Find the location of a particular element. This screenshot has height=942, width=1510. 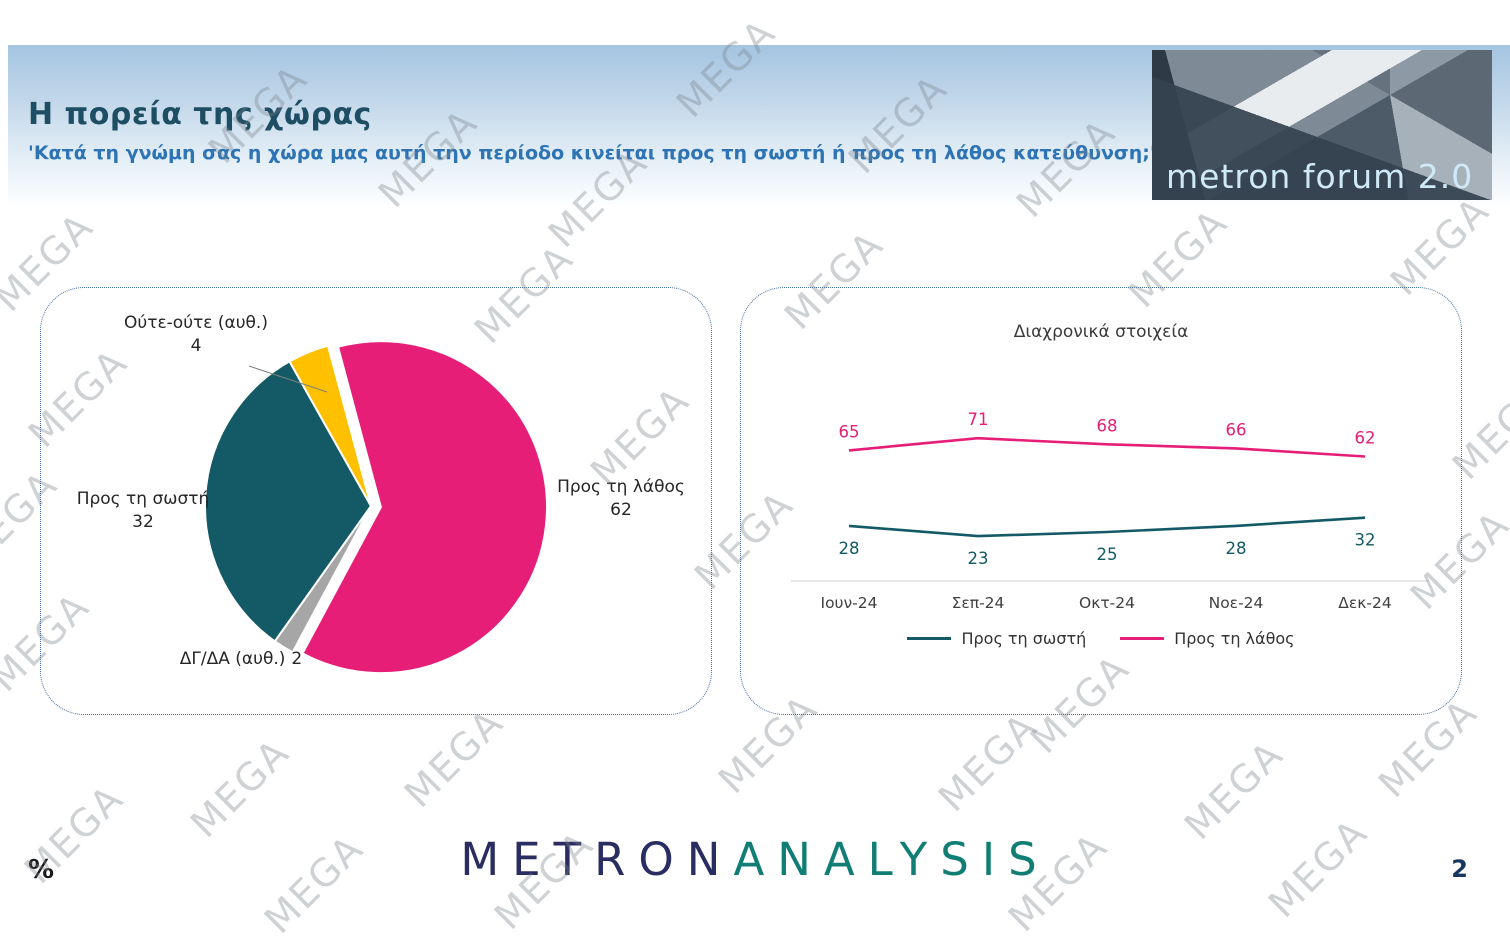

metron-forum-photo: metron forum 2.0 is located at coordinates (1322, 125).